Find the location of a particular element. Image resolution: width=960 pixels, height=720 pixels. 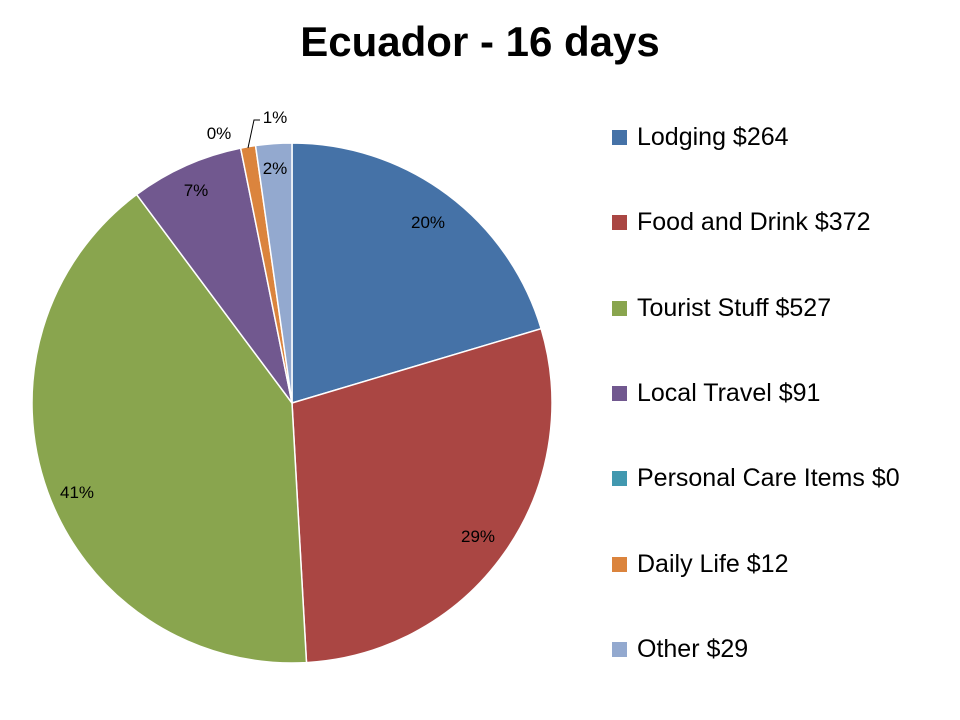

data-label: 2% is located at coordinates (275, 168).